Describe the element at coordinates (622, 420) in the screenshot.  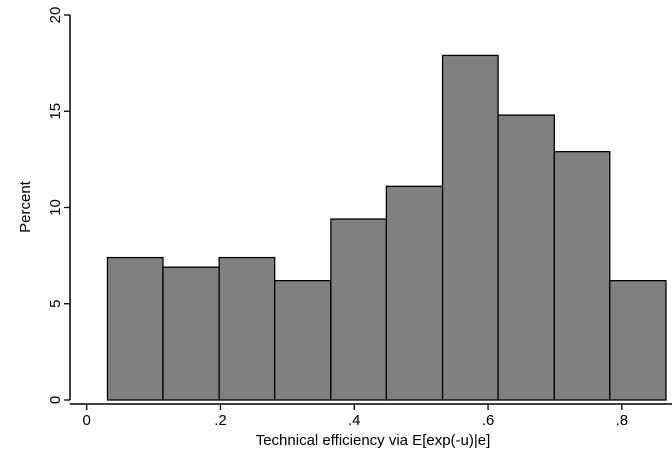
I see `x-tick-label: .8` at that location.